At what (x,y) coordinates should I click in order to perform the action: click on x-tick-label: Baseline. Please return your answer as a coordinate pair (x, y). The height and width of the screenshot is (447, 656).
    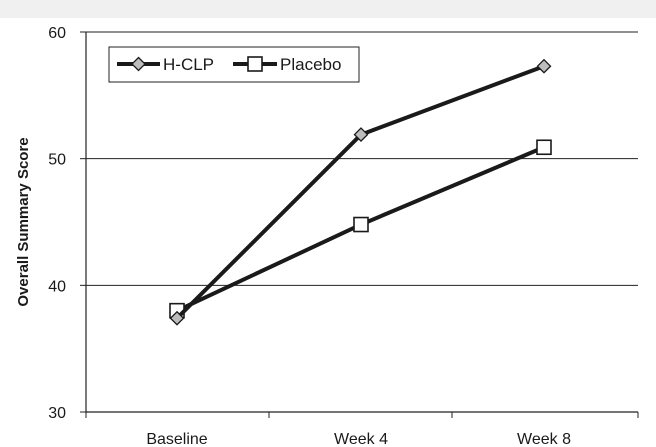
    Looking at the image, I should click on (176, 439).